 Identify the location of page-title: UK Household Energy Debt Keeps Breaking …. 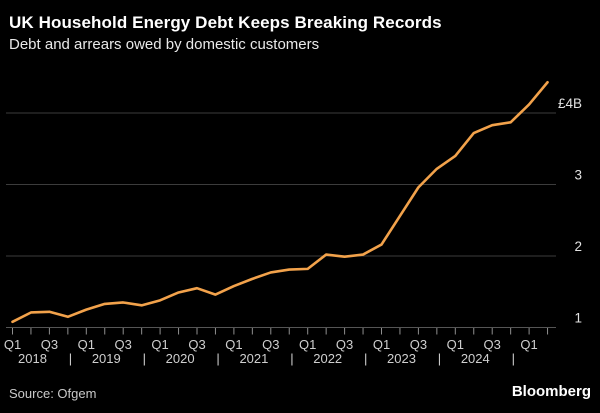
(225, 22).